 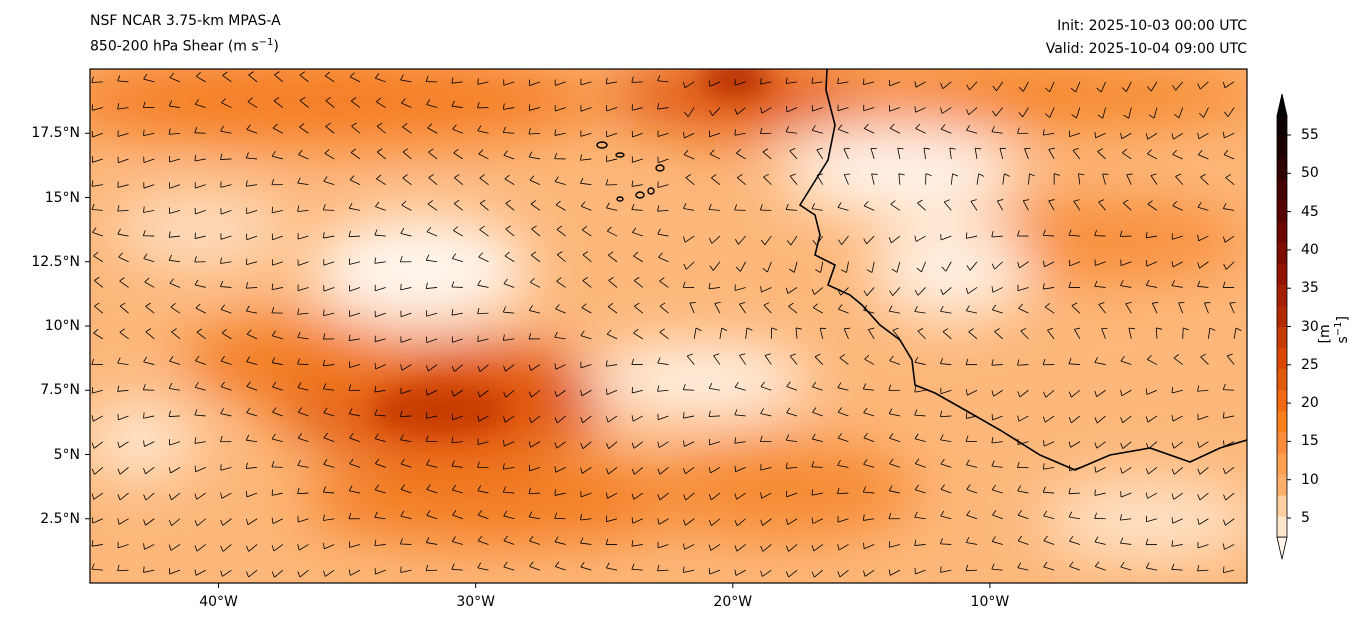 I want to click on colorbar-tick-label: 10, so click(x=1310, y=479).